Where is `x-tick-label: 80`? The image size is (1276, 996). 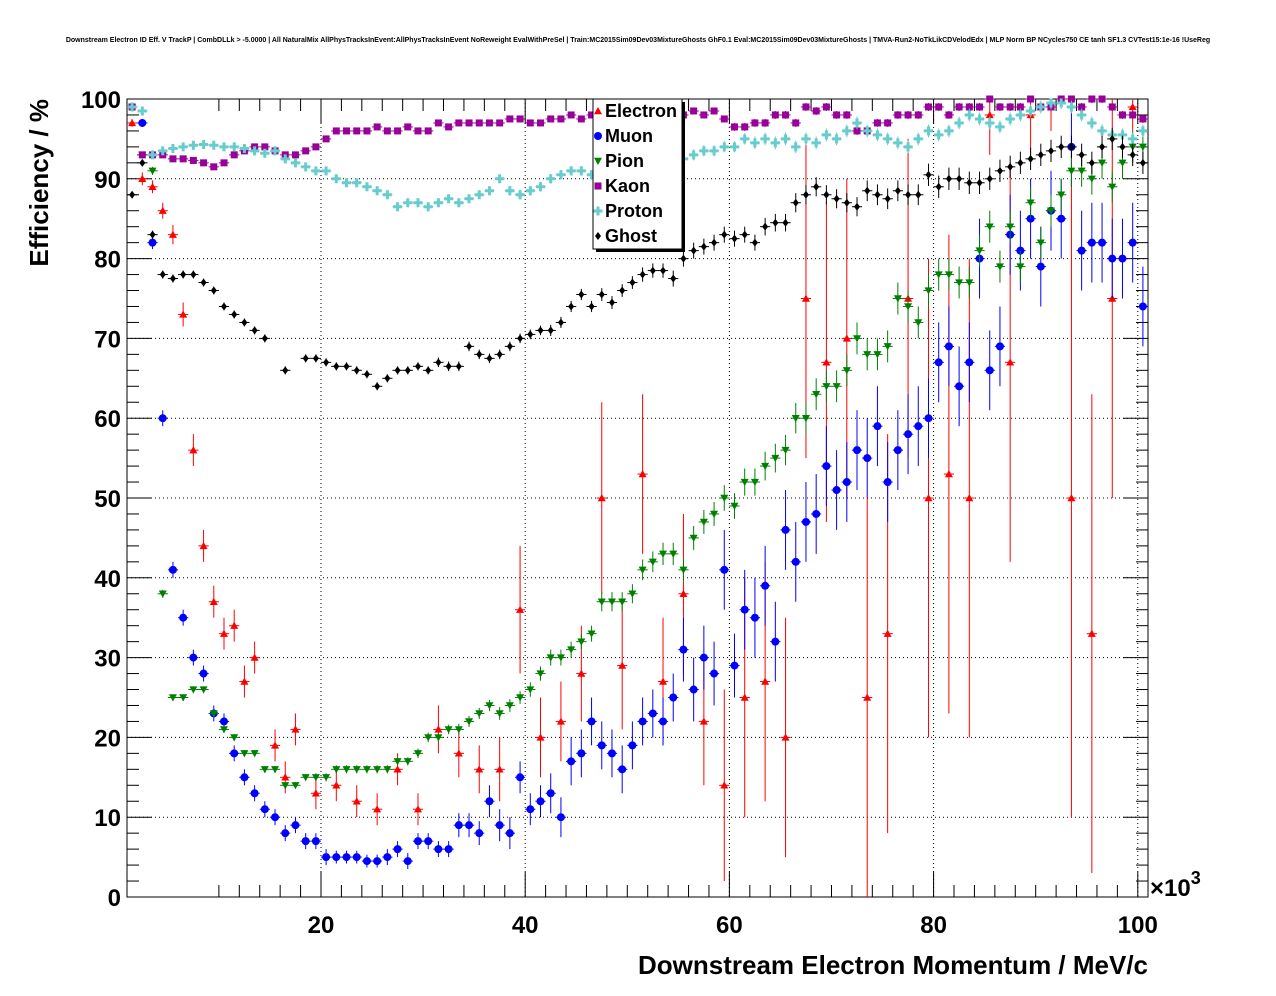 x-tick-label: 80 is located at coordinates (933, 925).